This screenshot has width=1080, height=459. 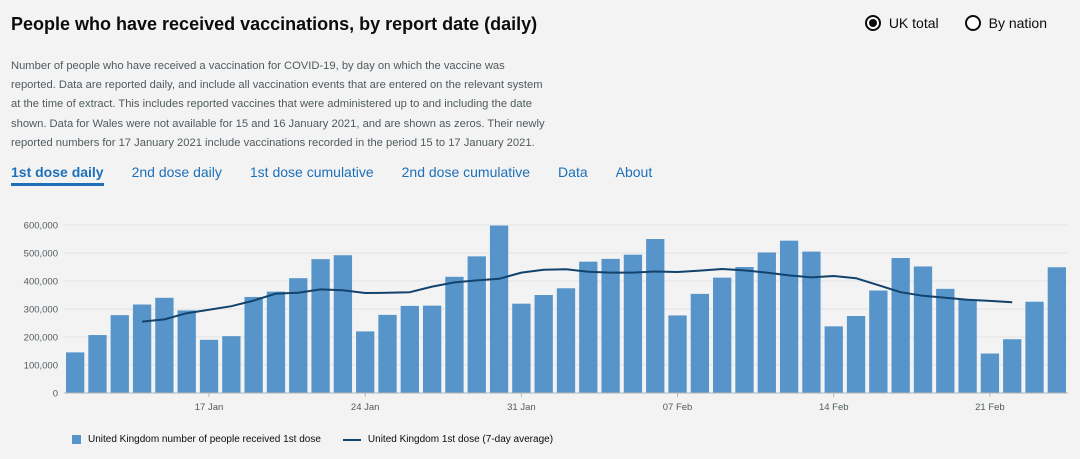 I want to click on average-line, so click(x=577, y=295).